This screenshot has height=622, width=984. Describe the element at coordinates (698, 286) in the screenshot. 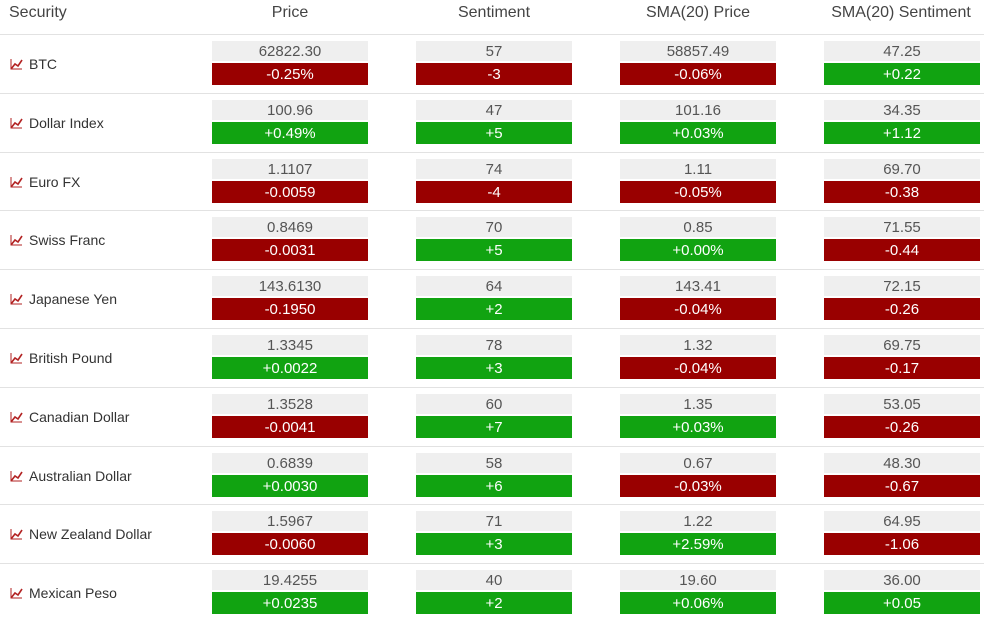

I see `sma-price-value: 143.41` at that location.